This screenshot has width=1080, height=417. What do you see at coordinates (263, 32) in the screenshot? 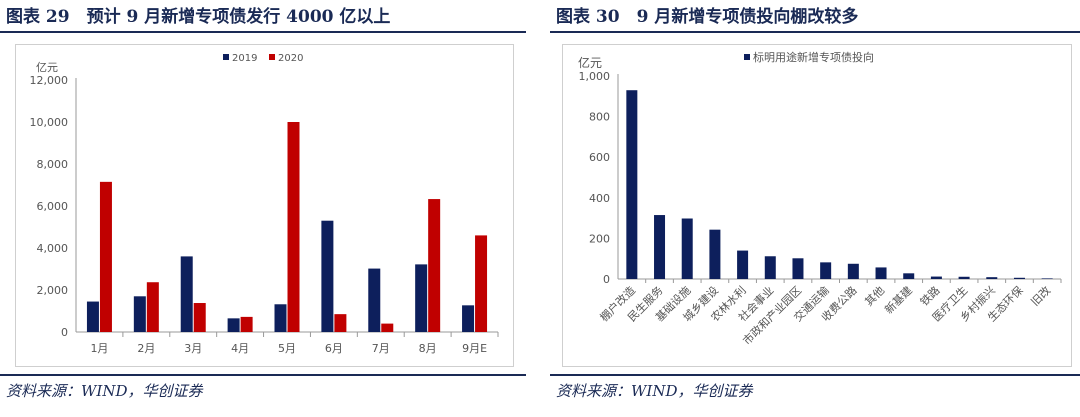
I see `figure-29-title-rule` at bounding box center [263, 32].